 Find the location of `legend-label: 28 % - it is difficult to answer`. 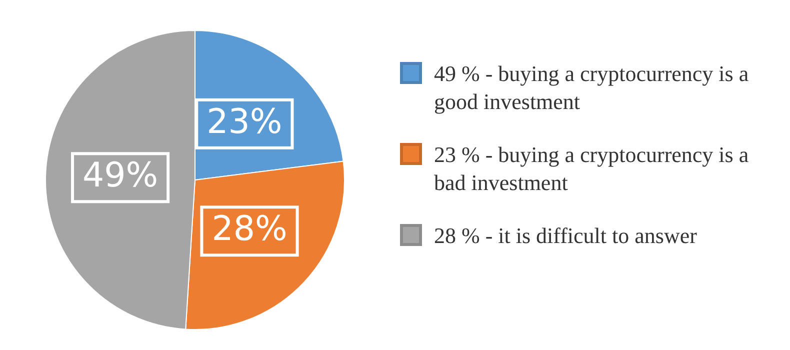

legend-label: 28 % - it is difficult to answer is located at coordinates (565, 236).